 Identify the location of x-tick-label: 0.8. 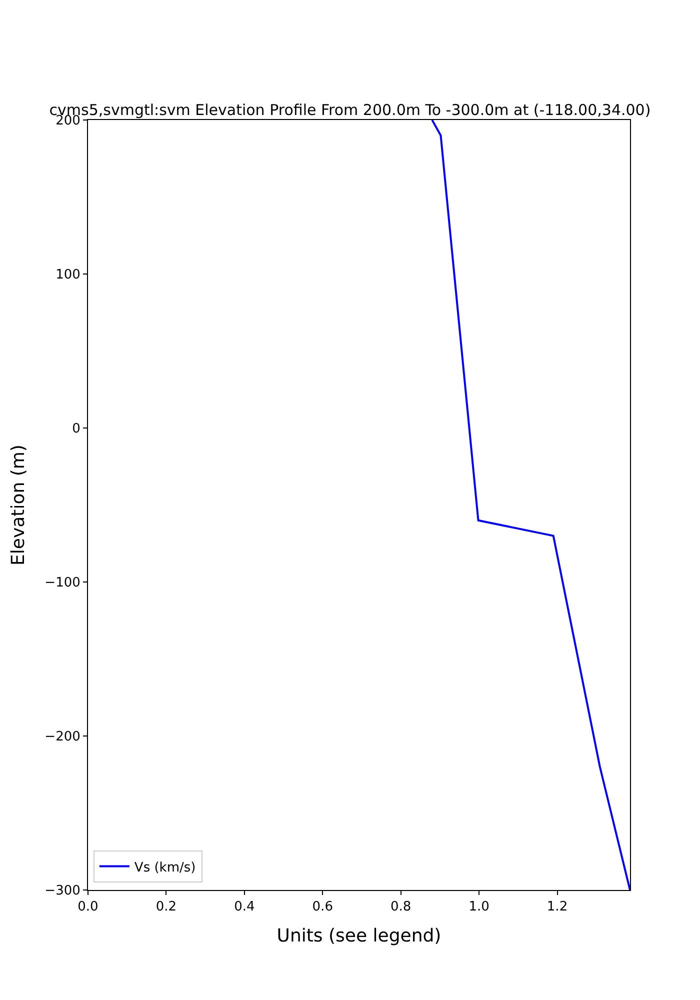
(401, 907).